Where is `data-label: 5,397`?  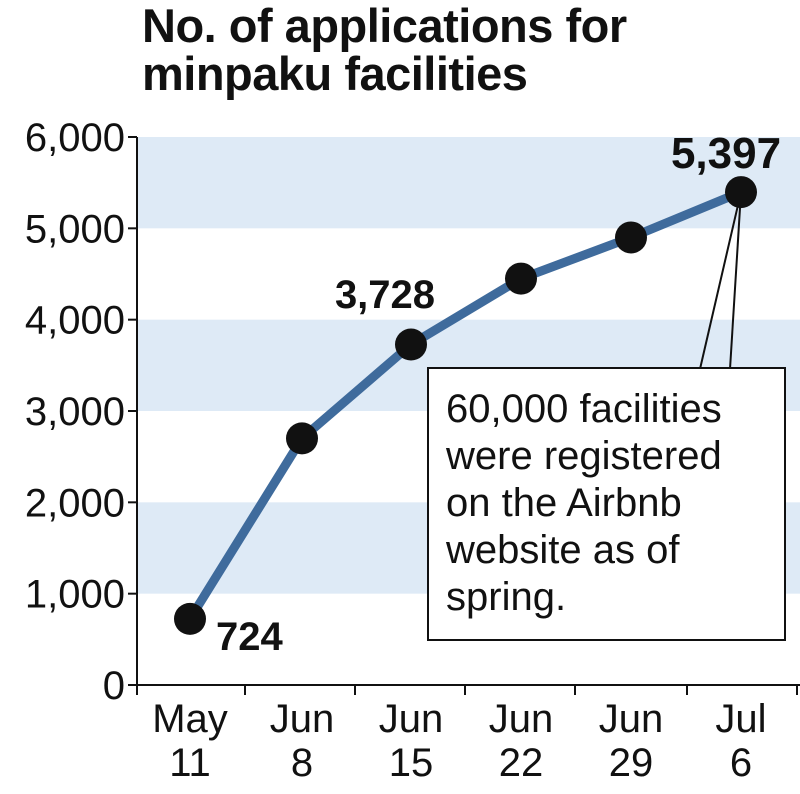
data-label: 5,397 is located at coordinates (726, 153).